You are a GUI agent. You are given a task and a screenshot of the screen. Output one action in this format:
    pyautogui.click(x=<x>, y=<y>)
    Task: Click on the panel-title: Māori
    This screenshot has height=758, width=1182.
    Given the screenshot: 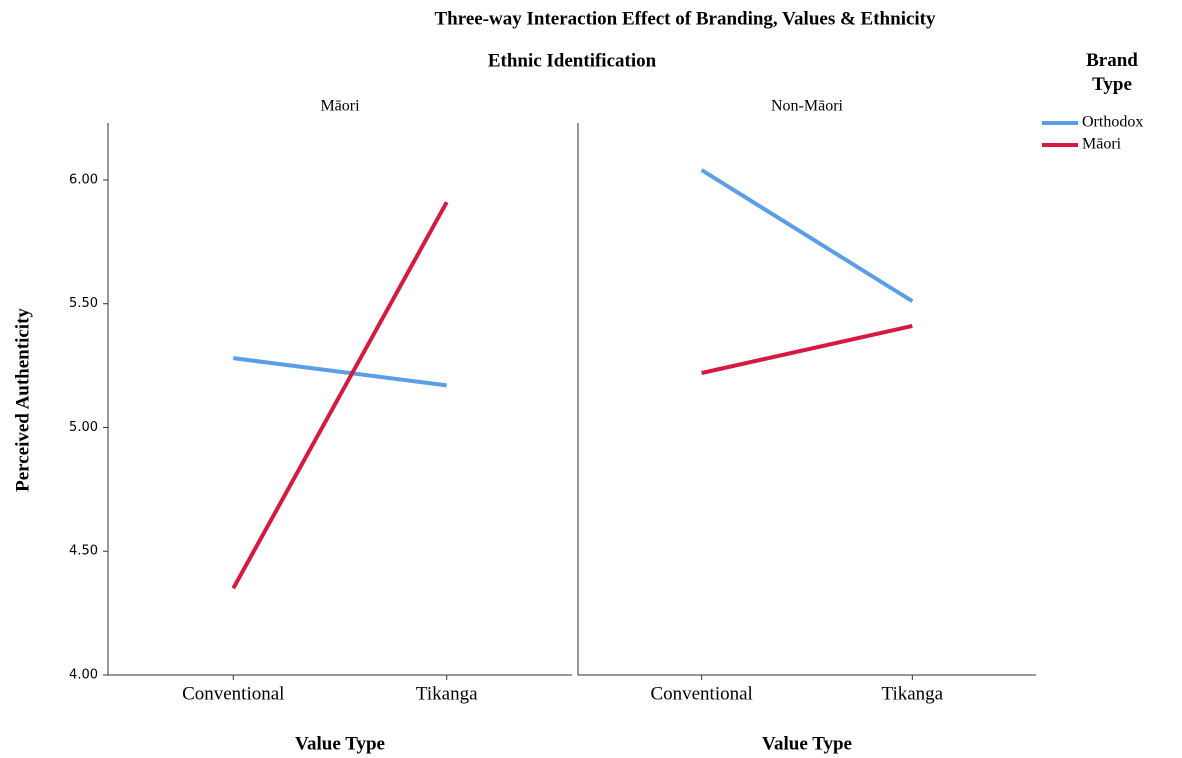 What is the action you would take?
    pyautogui.click(x=340, y=106)
    